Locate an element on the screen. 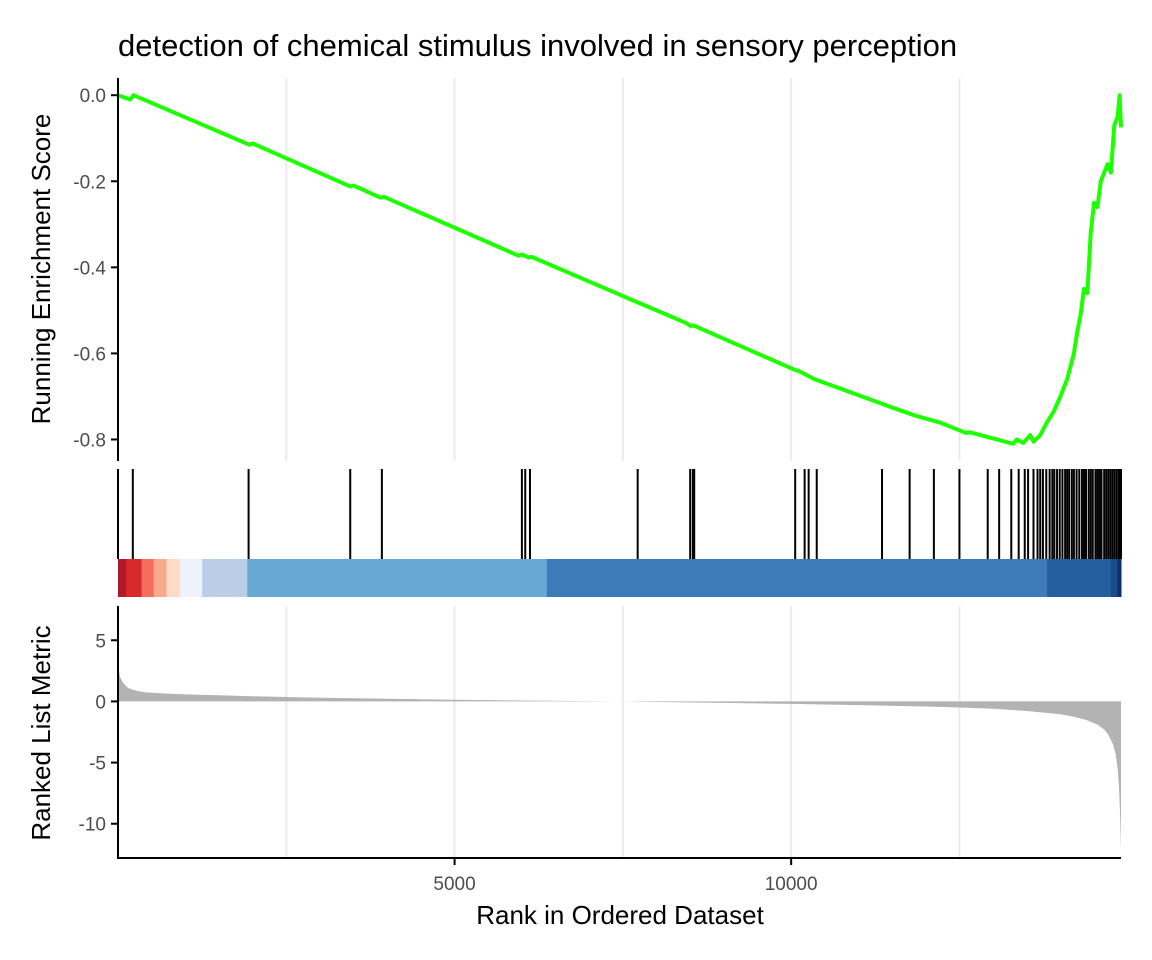  rank-color-strip is located at coordinates (620, 578).